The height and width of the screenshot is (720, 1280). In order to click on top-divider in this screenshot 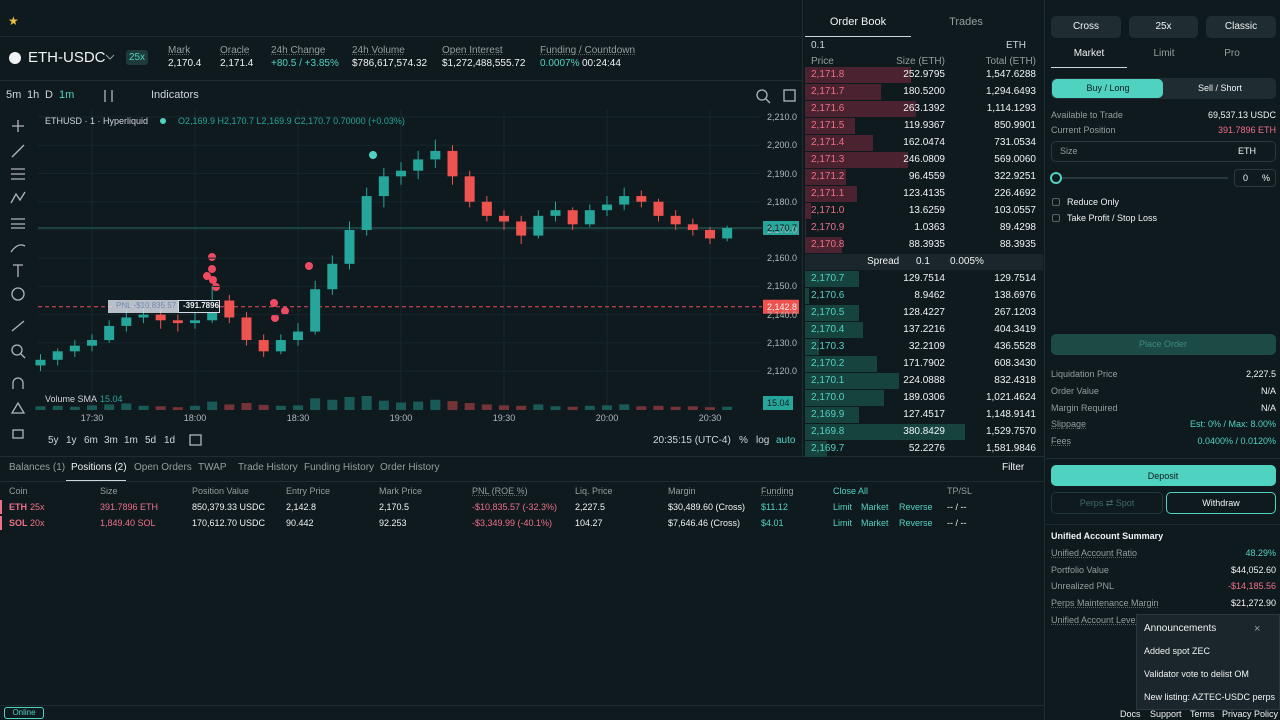, I will do `click(401, 36)`.